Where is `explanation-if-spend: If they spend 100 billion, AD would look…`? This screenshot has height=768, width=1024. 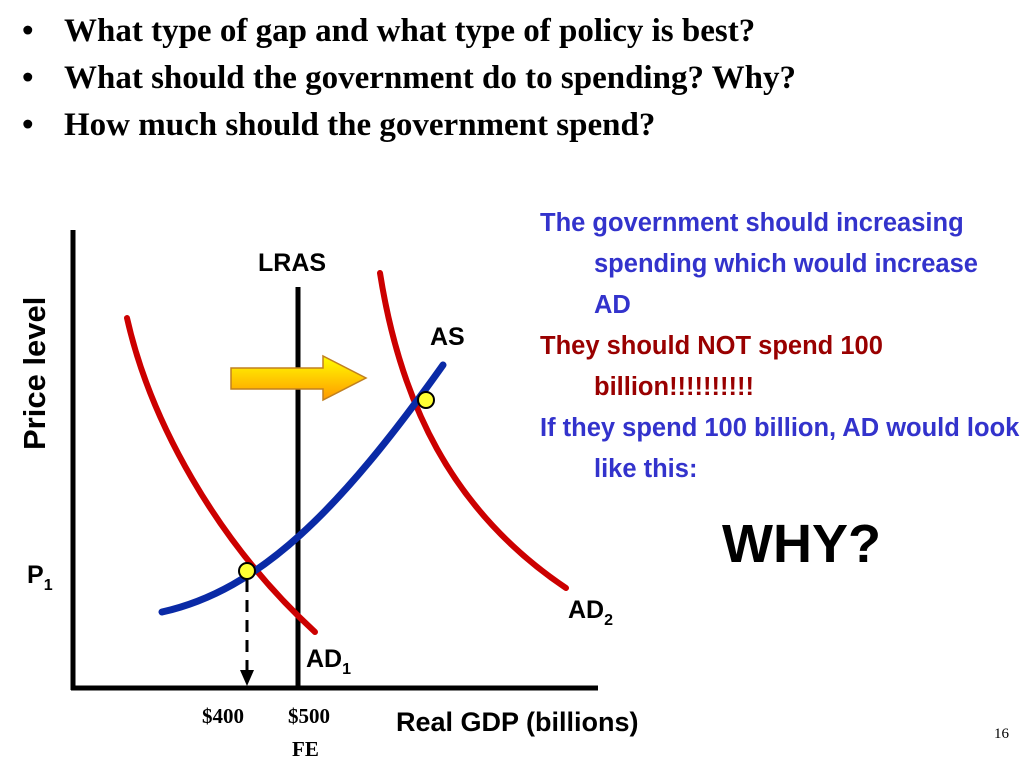 explanation-if-spend: If they spend 100 billion, AD would look… is located at coordinates (780, 448).